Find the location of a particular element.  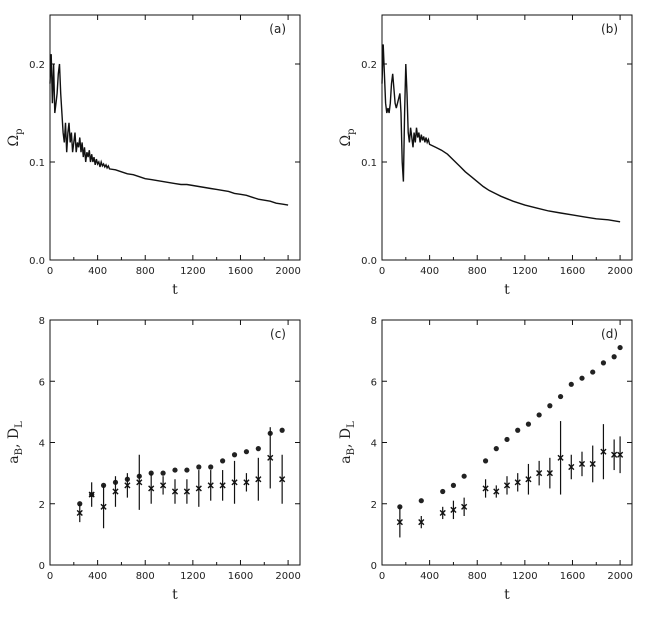

y-label-sub2: L is located at coordinates (19, 424).